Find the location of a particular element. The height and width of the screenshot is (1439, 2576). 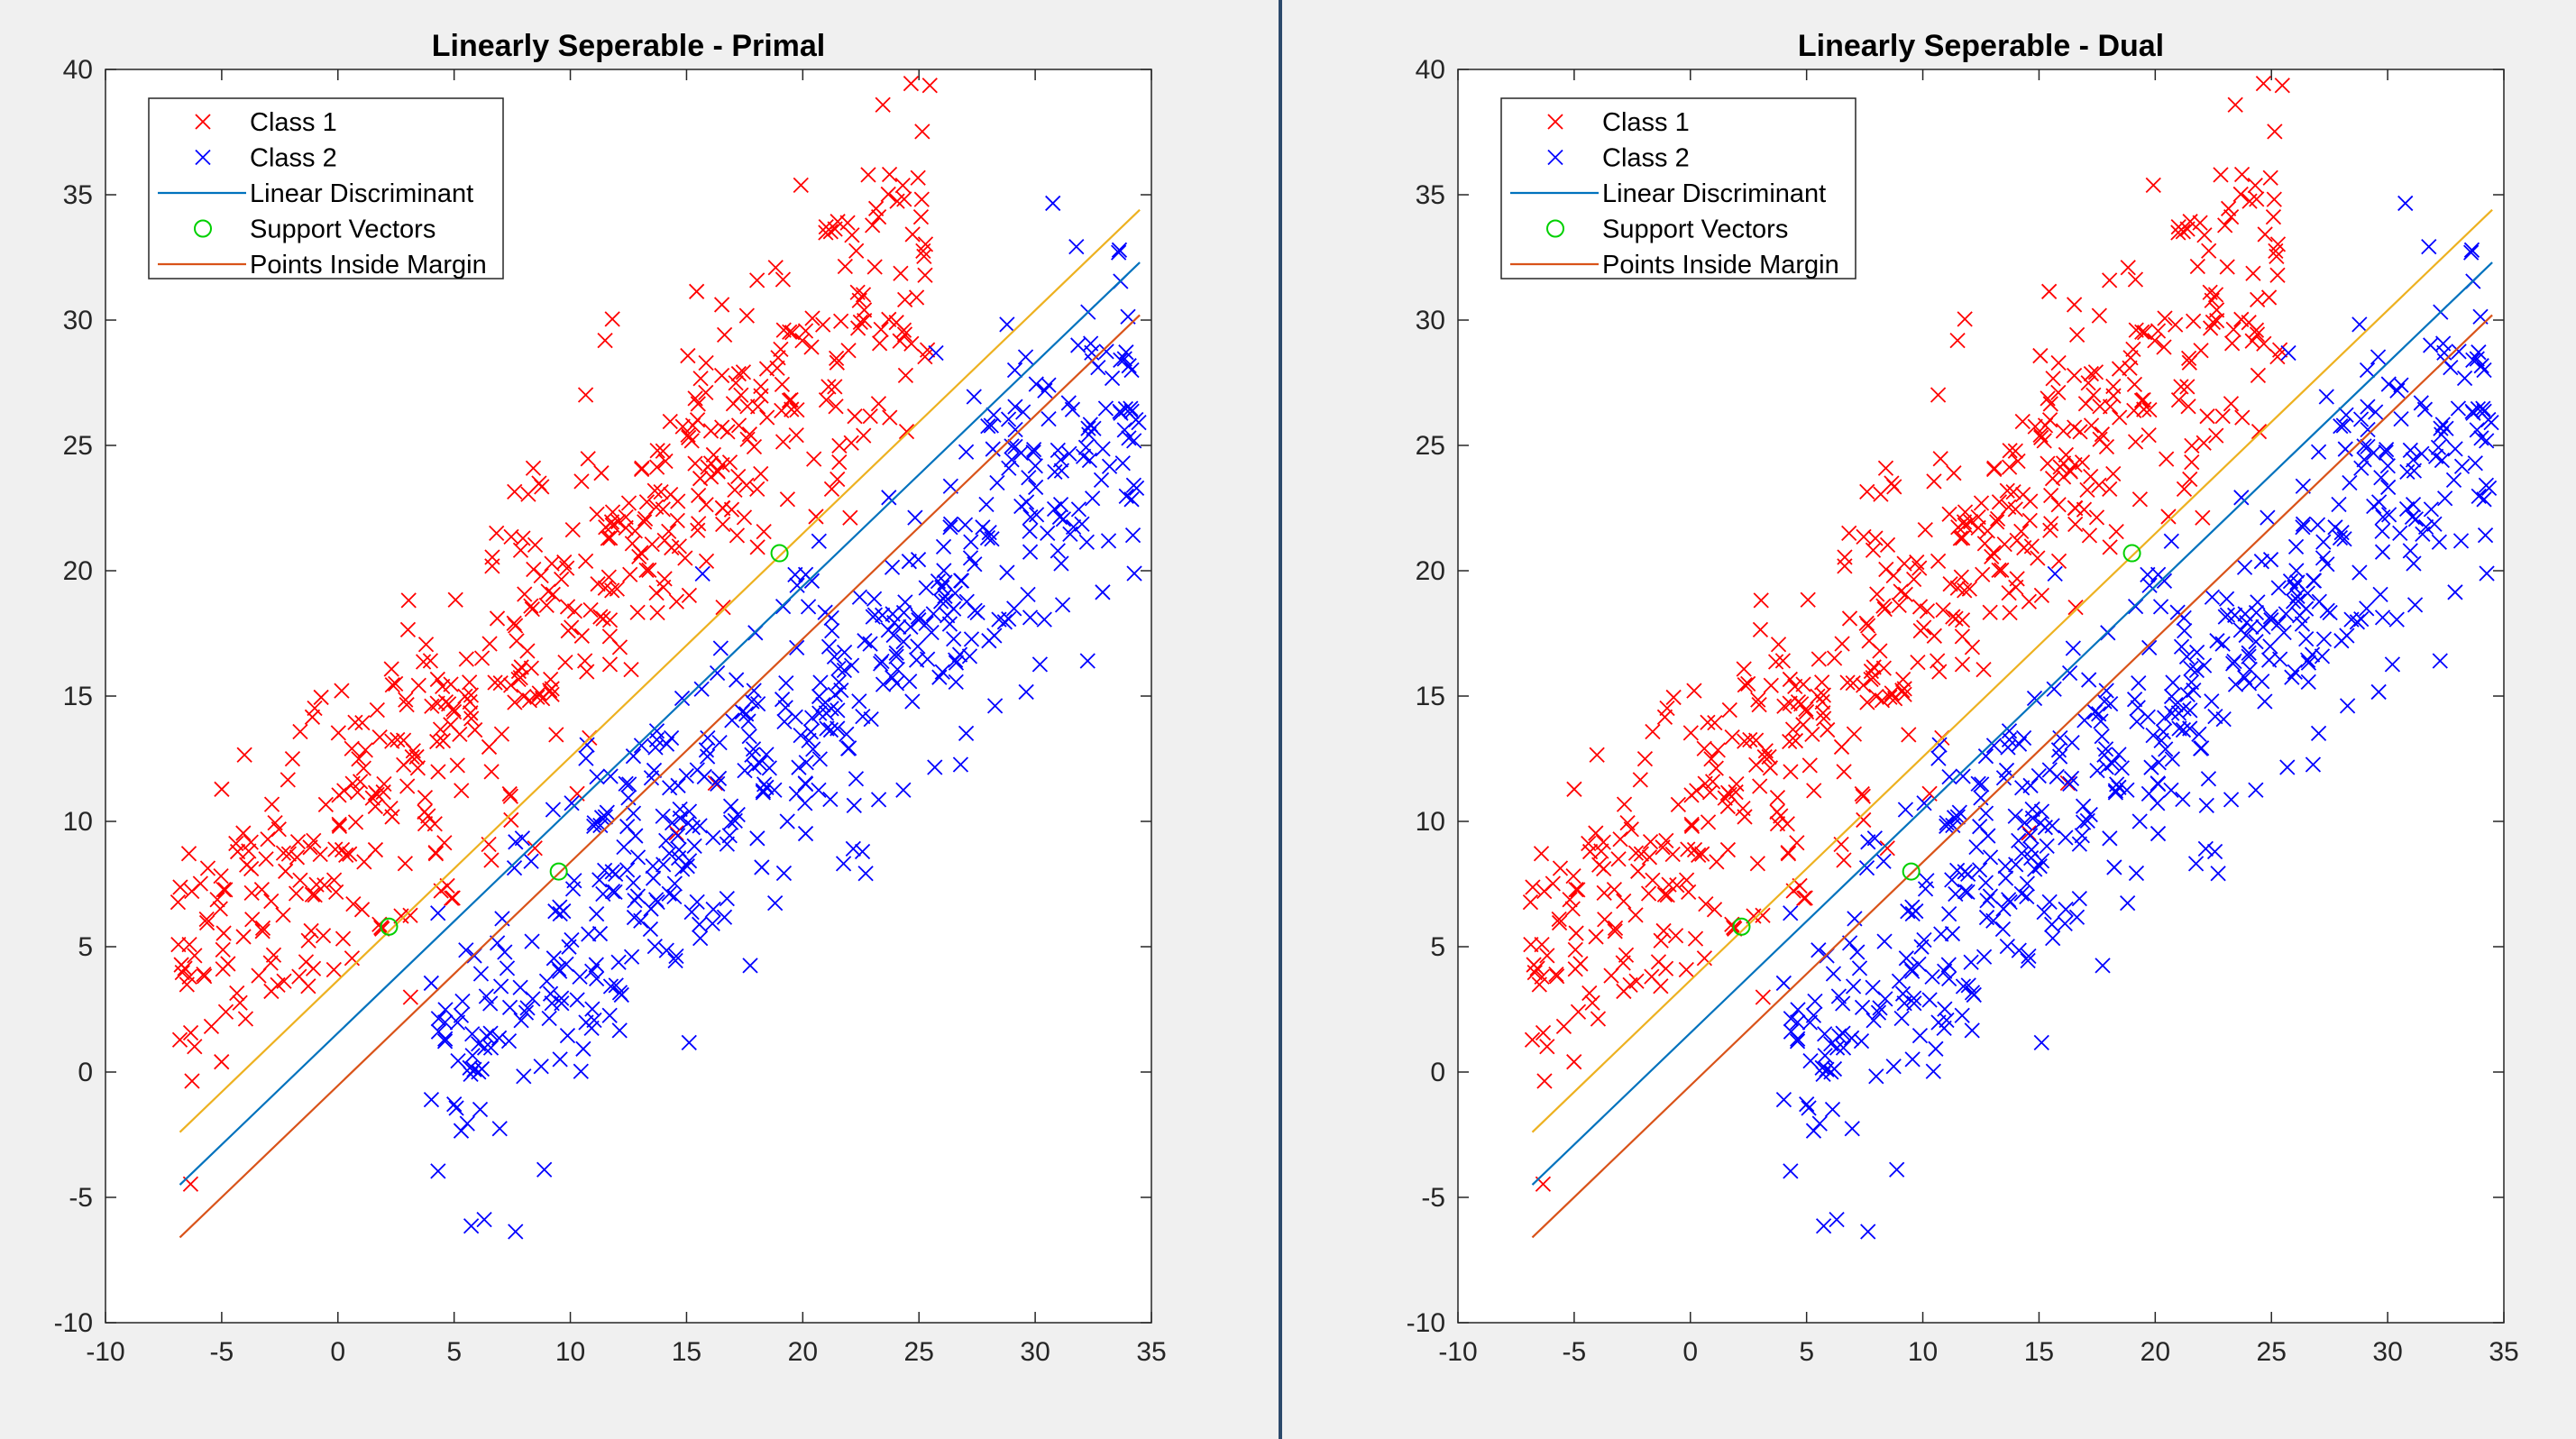

y-tick-label: -5 is located at coordinates (1433, 1198).